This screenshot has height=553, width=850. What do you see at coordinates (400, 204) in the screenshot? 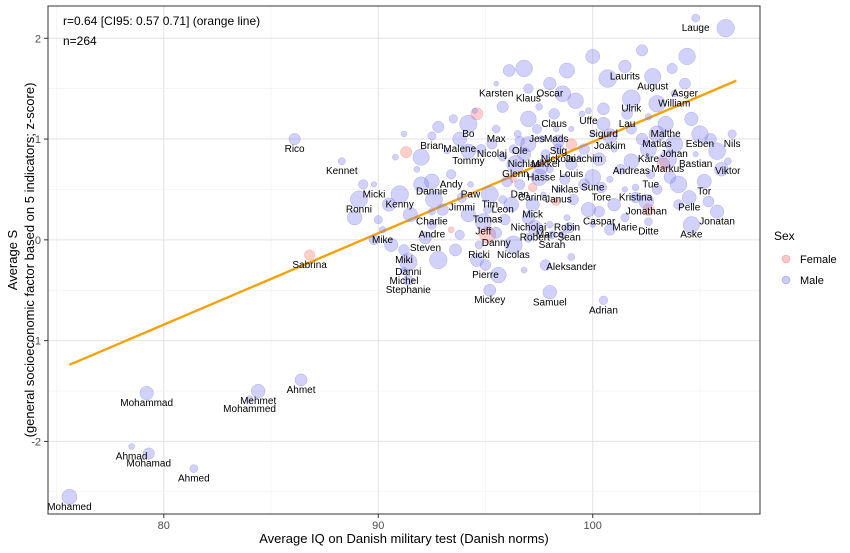
I see `point-name-label: Kenny` at bounding box center [400, 204].